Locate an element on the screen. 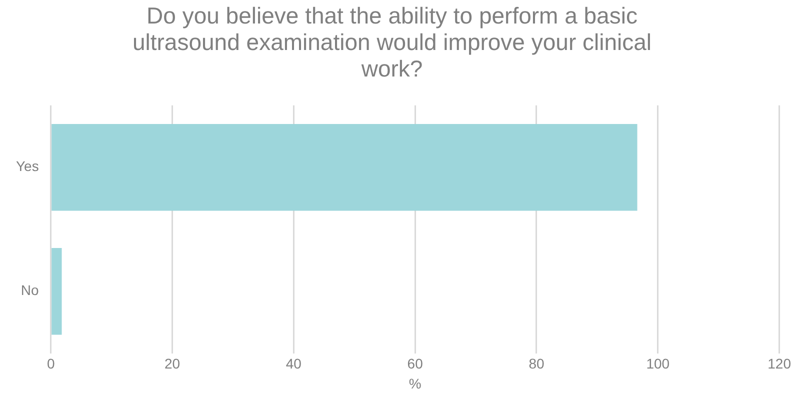  x-tick-label: 40 is located at coordinates (294, 364).